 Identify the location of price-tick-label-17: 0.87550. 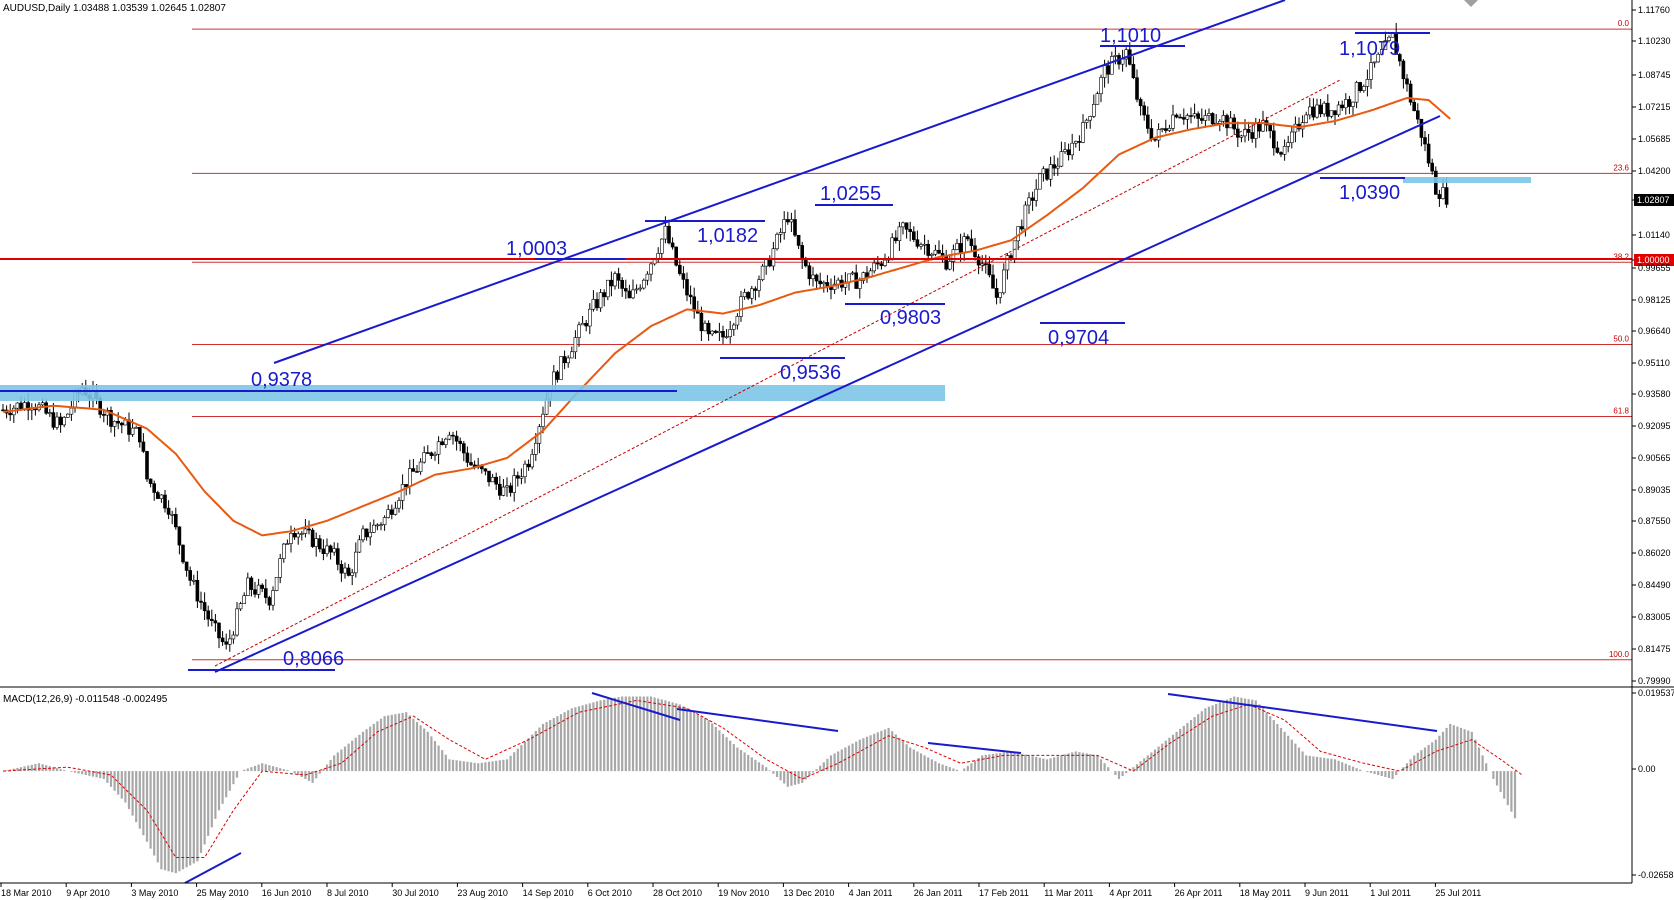
(1654, 521).